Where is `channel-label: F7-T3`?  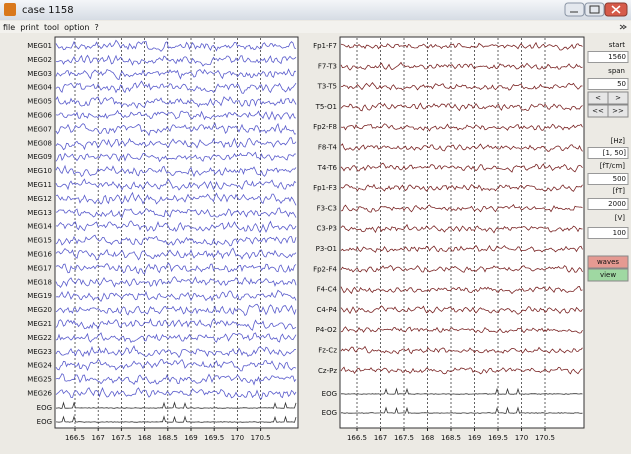 channel-label: F7-T3 is located at coordinates (327, 66).